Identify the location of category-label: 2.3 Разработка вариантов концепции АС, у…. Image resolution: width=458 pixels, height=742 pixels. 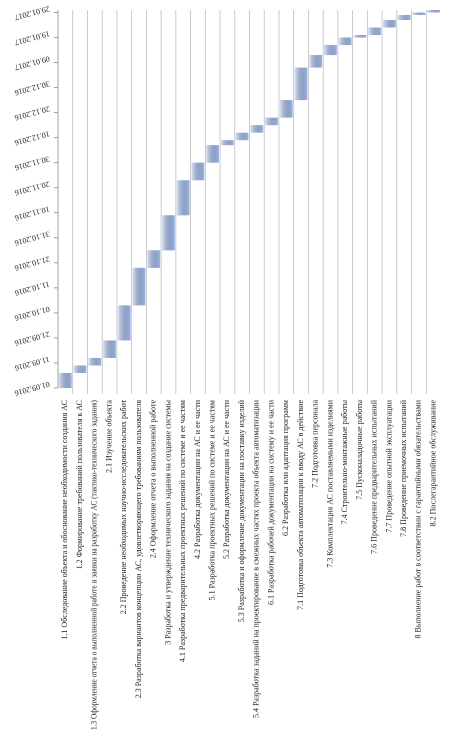
(138, 549).